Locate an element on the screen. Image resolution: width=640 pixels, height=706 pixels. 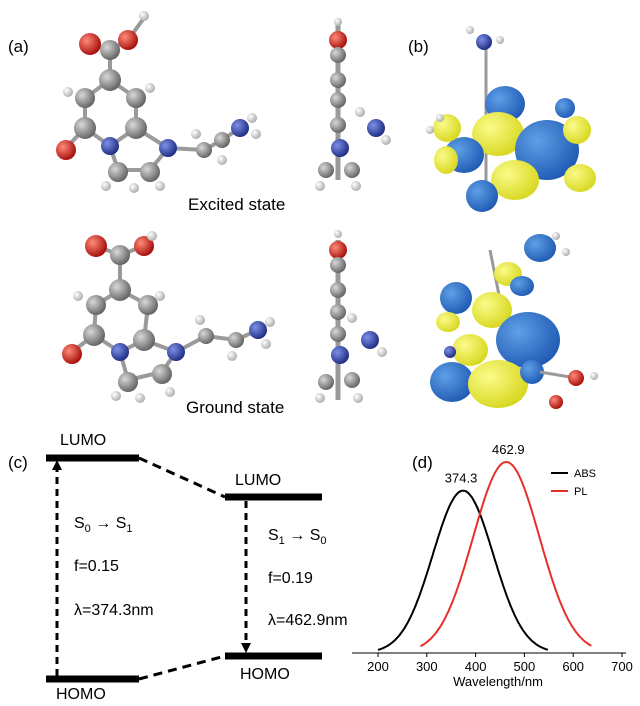
x-tick-label-400: 400 is located at coordinates (476, 666).